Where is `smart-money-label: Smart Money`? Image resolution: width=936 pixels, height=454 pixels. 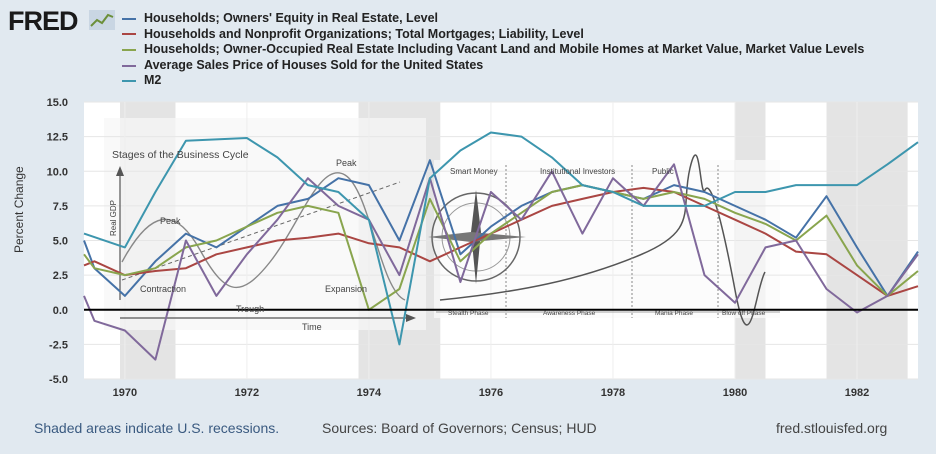
smart-money-label: Smart Money is located at coordinates (474, 171).